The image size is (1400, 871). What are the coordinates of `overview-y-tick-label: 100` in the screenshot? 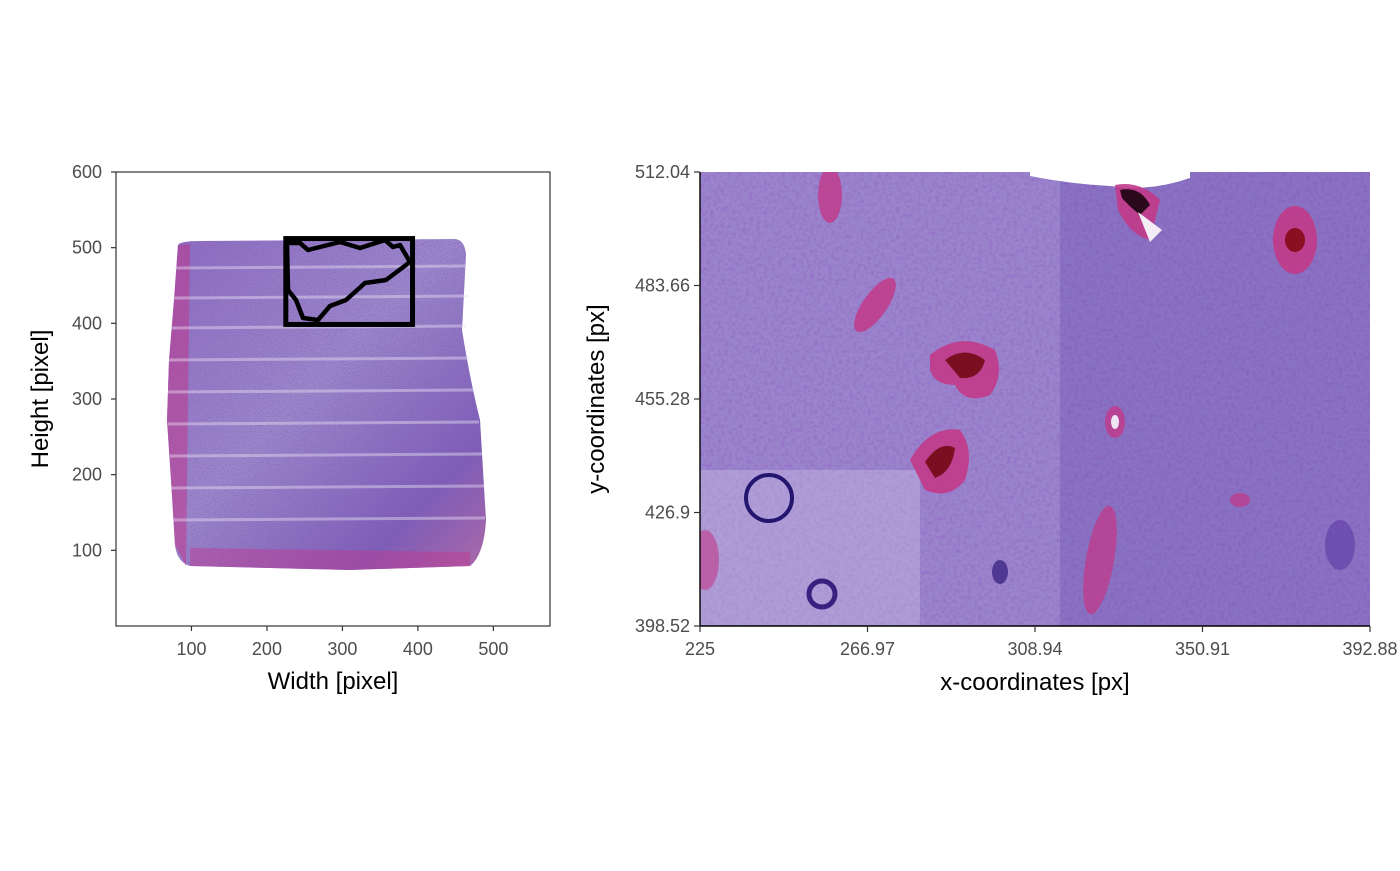 It's located at (87, 550).